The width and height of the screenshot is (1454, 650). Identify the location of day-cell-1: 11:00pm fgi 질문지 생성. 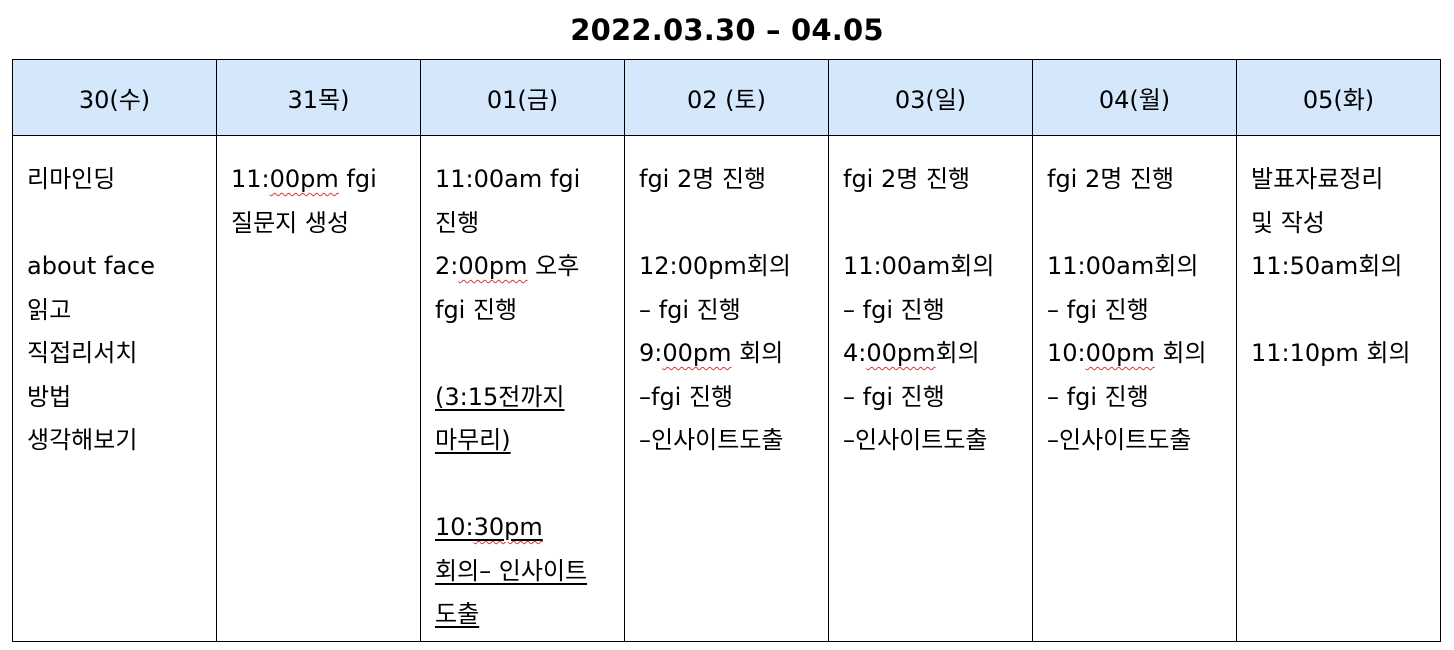
(318, 388).